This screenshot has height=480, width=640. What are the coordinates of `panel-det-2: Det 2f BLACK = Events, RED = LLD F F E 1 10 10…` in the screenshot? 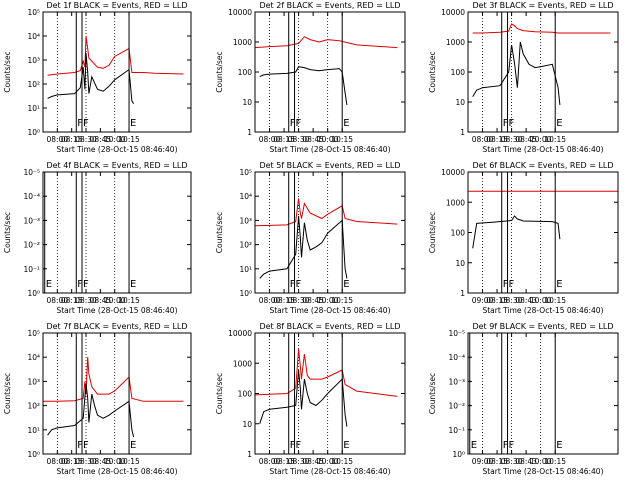 It's located at (310, 77).